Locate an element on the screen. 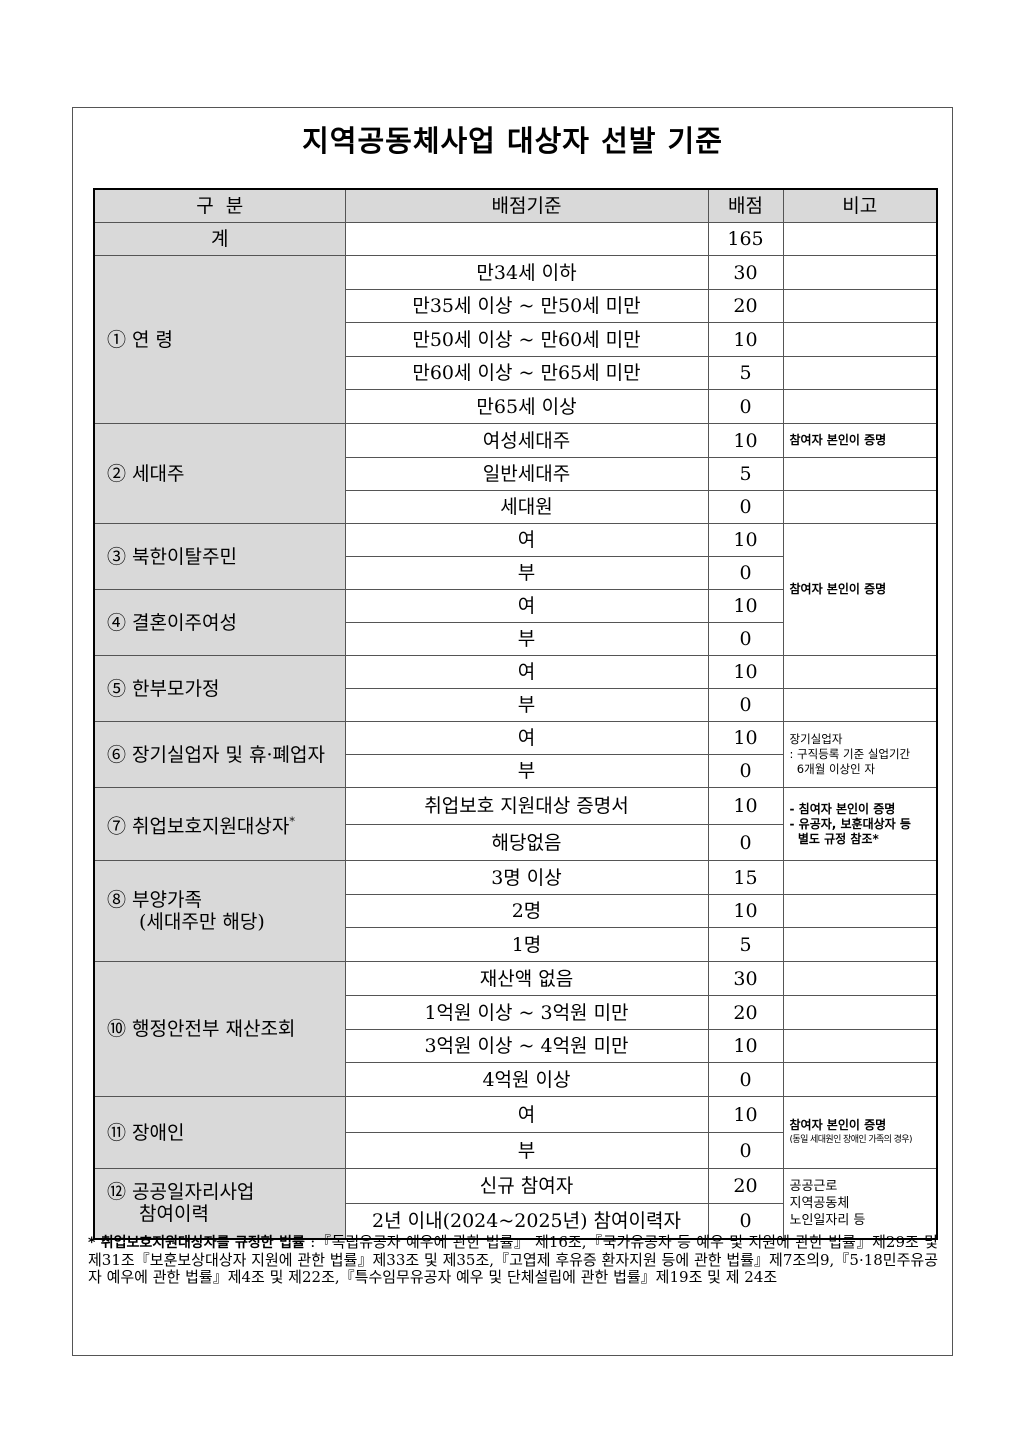 The width and height of the screenshot is (1025, 1449). section-row: 1명 5 is located at coordinates (516, 944).